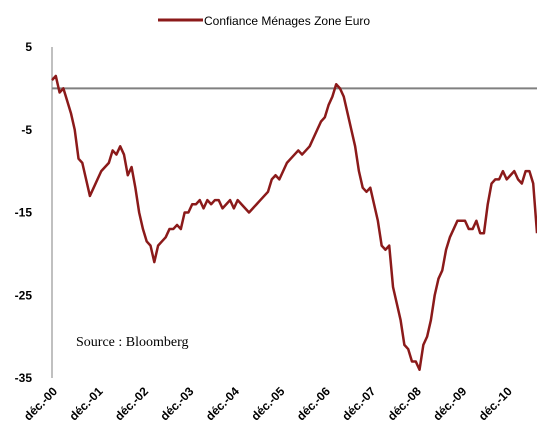  Describe the element at coordinates (404, 403) in the screenshot. I see `x-tick-label: déc.-08` at that location.